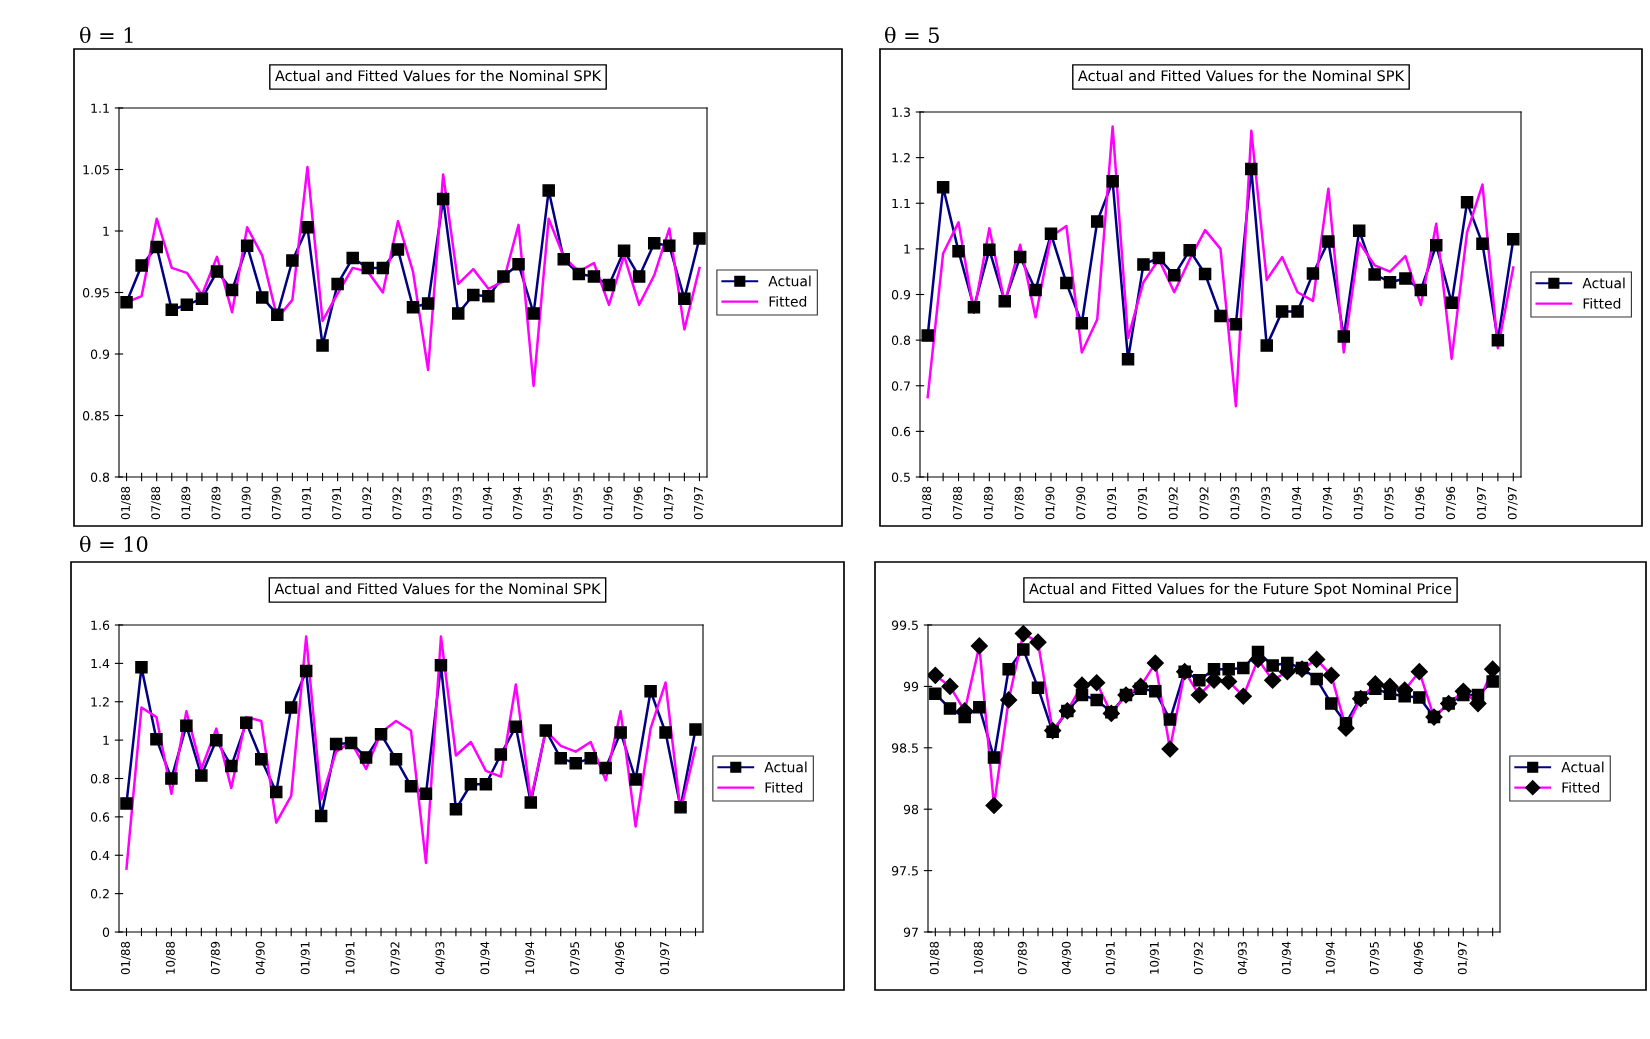 The height and width of the screenshot is (1039, 1650). Describe the element at coordinates (698, 503) in the screenshot. I see `x-tick-label: 07/97` at that location.